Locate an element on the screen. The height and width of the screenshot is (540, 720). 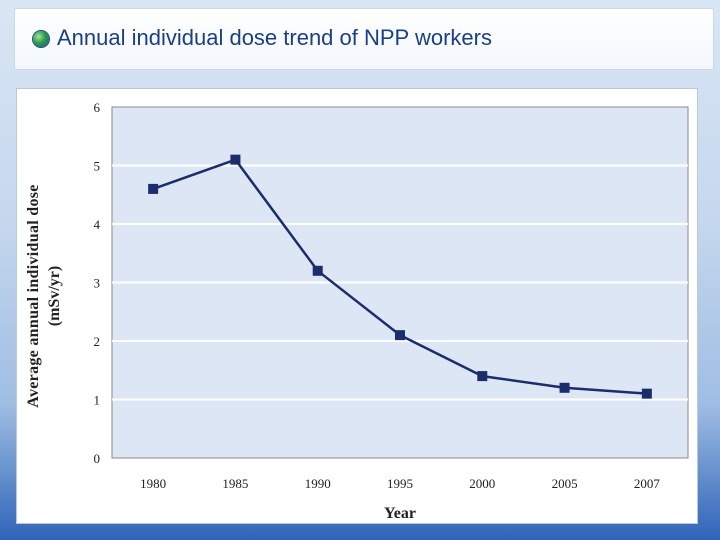
y-tick-label: 1 is located at coordinates (97, 400).